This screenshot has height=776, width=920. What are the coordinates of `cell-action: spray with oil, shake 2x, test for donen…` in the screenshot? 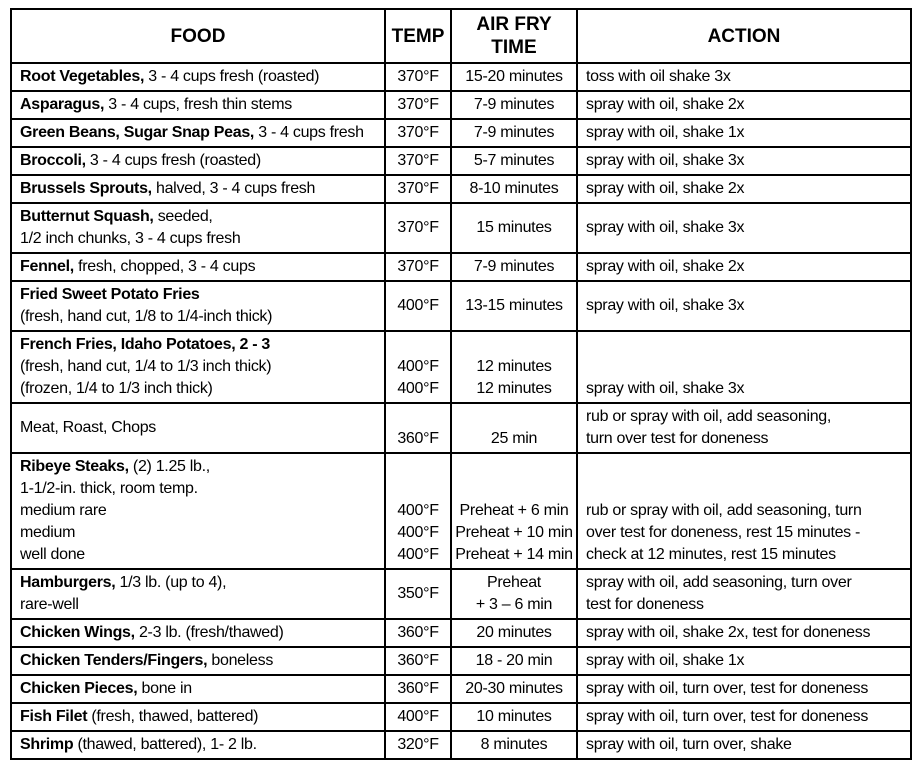 It's located at (744, 633).